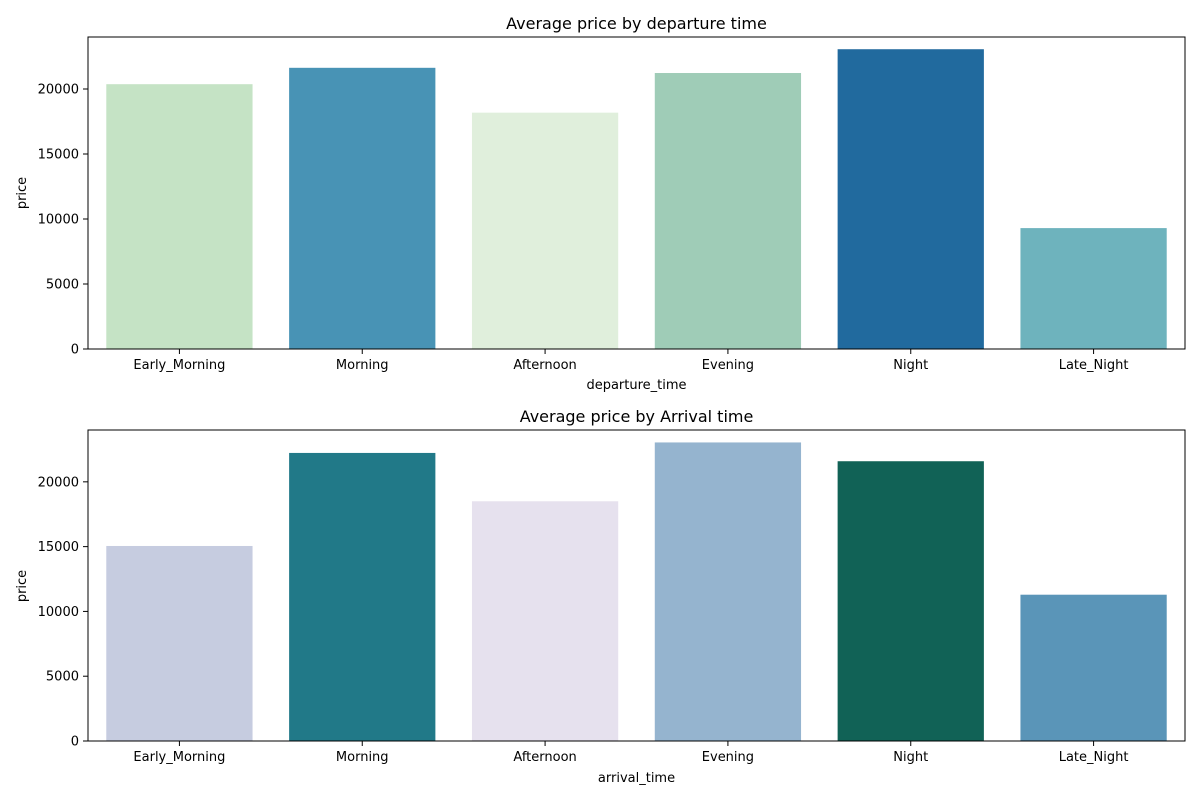 This screenshot has height=800, width=1200. I want to click on x-axis-label: arrival_time, so click(636, 778).